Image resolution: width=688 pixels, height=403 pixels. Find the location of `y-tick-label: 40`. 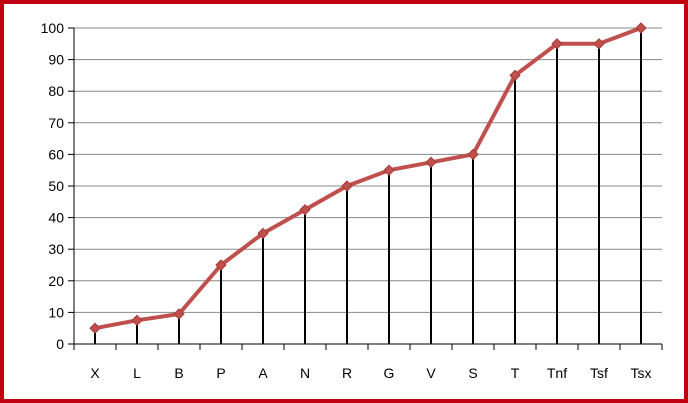

y-tick-label: 40 is located at coordinates (56, 218).